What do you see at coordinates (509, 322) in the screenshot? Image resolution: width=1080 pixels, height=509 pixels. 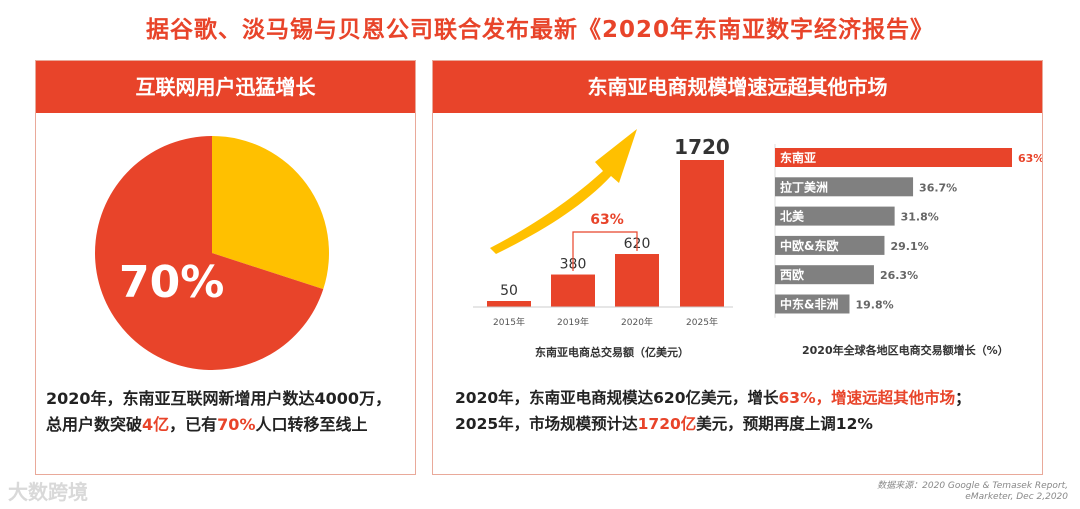 I see `gmv-tick-0: 2015年` at bounding box center [509, 322].